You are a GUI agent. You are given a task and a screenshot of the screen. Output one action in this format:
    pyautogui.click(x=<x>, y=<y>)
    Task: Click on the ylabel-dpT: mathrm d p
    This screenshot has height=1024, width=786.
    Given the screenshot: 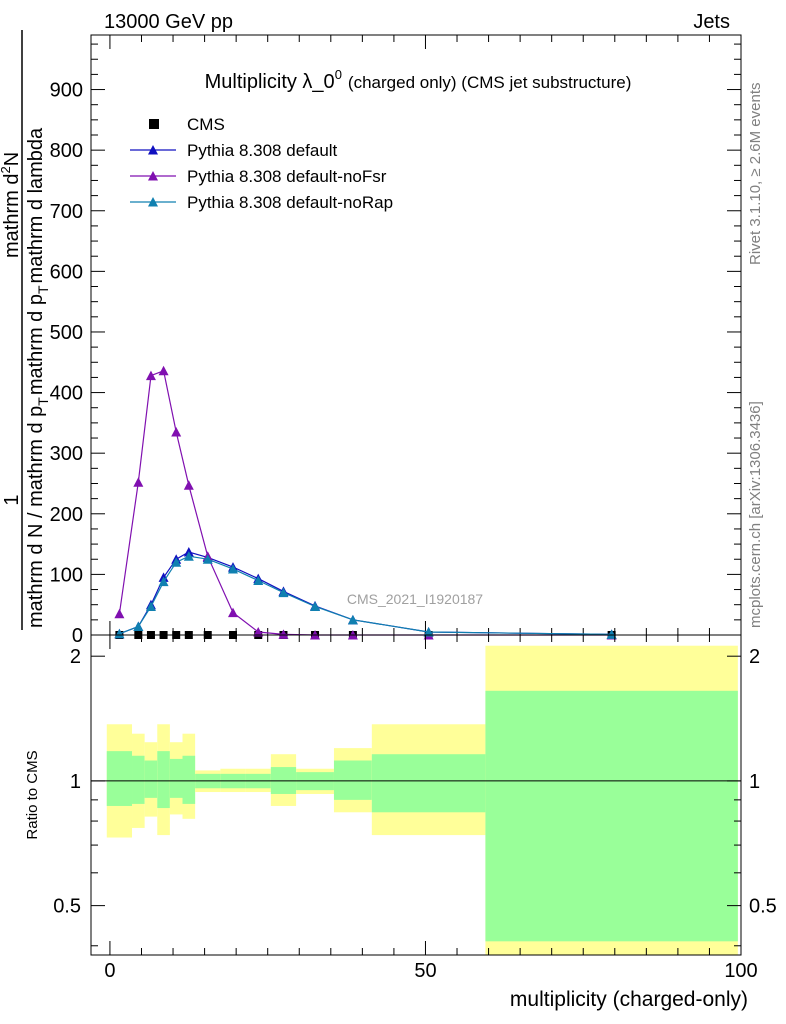 What is the action you would take?
    pyautogui.click(x=36, y=344)
    